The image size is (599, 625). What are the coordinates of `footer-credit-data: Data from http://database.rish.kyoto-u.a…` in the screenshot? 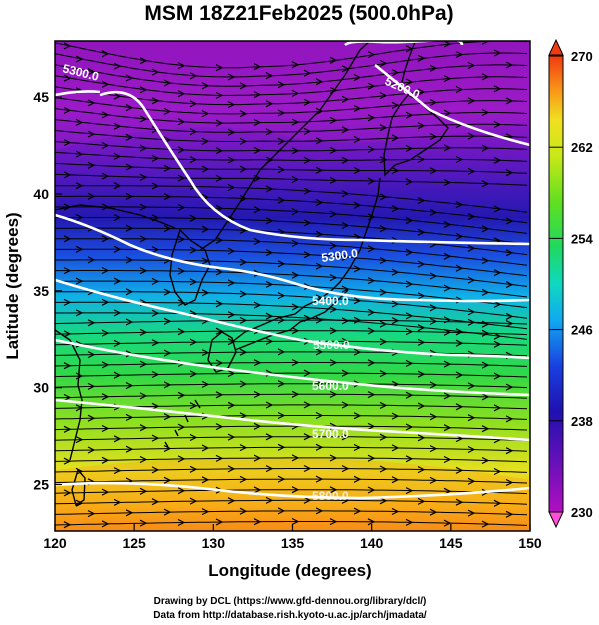 It's located at (290, 615).